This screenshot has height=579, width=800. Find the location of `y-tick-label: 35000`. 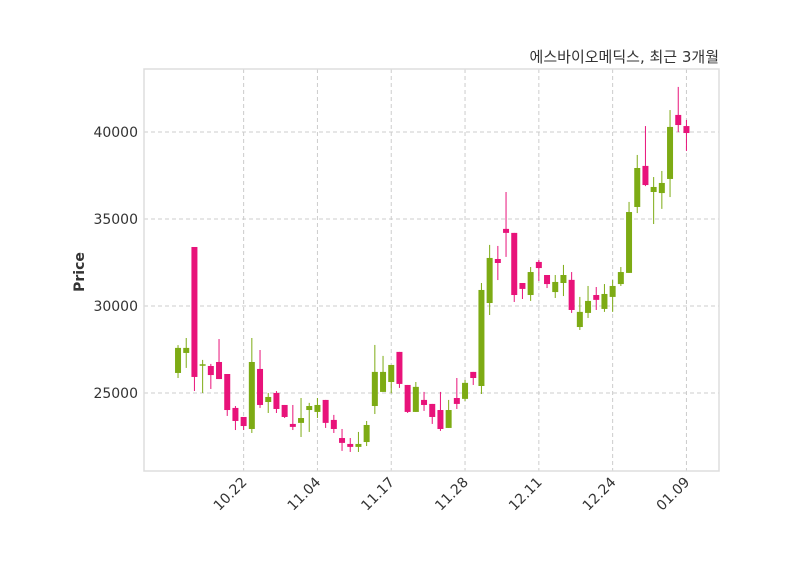

y-tick-label: 35000 is located at coordinates (115, 220).